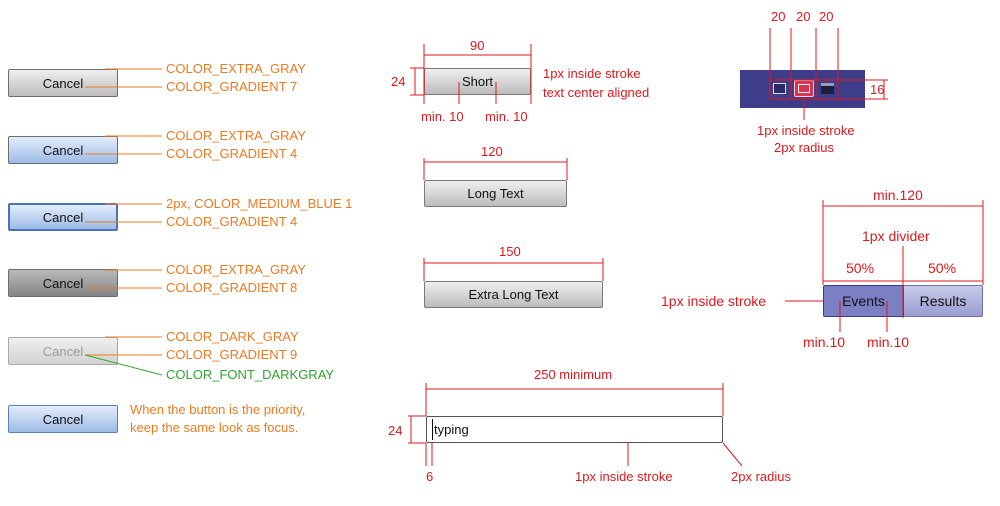 This screenshot has height=506, width=1000. I want to click on segment-right-pct: 50%, so click(942, 268).